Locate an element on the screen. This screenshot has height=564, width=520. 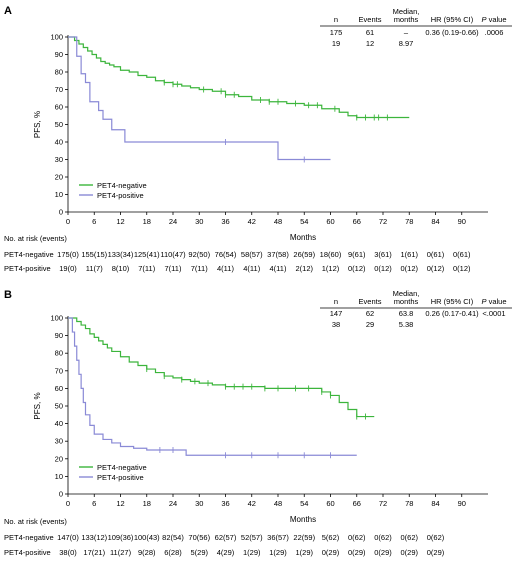
risk-cell: 38(0) is located at coordinates (68, 552).